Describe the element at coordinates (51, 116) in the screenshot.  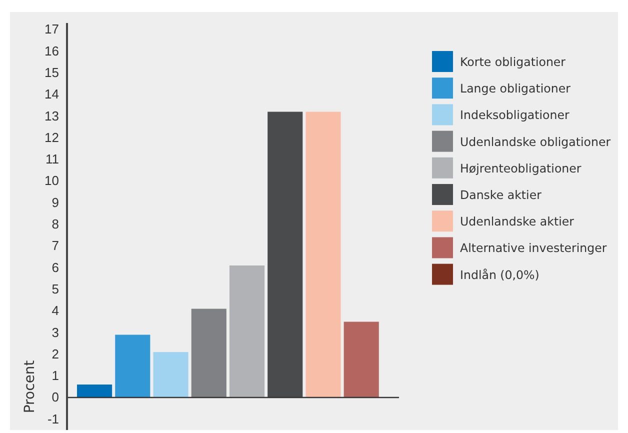
I see `y-tick-label: 13` at that location.